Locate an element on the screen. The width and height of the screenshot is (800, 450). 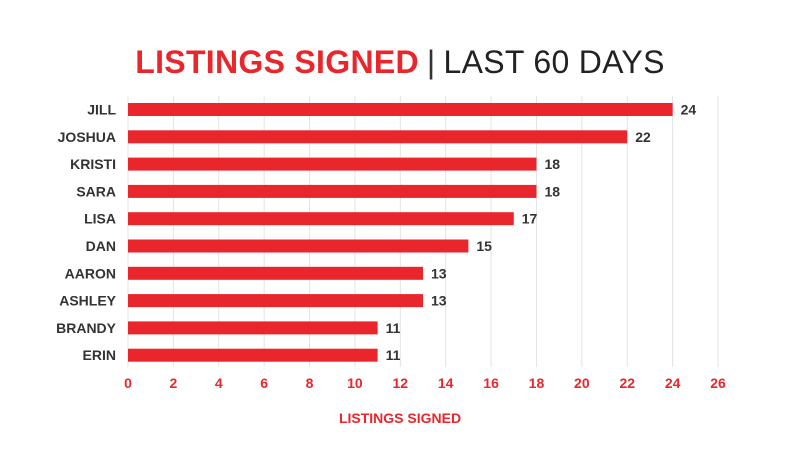
value-label: 17 is located at coordinates (530, 219).